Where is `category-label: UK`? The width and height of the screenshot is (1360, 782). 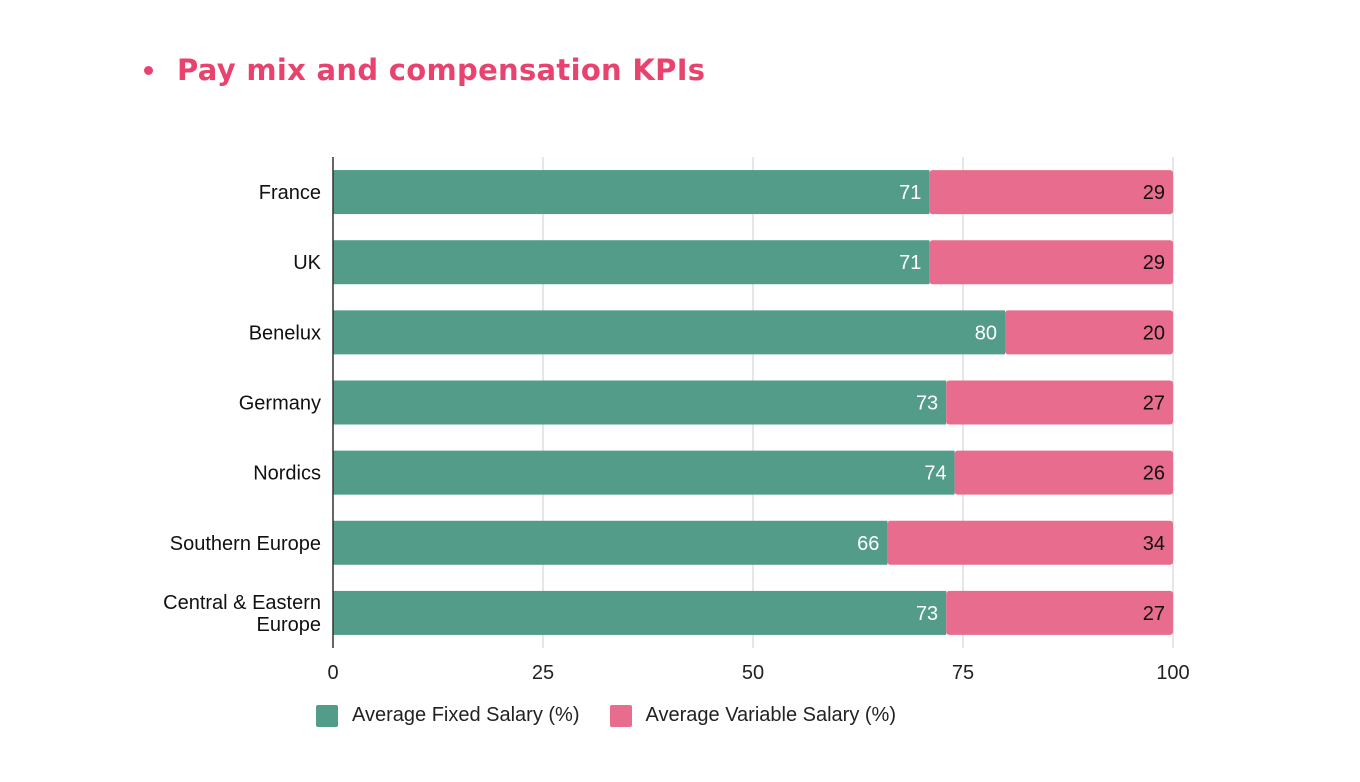
category-label: UK is located at coordinates (307, 263).